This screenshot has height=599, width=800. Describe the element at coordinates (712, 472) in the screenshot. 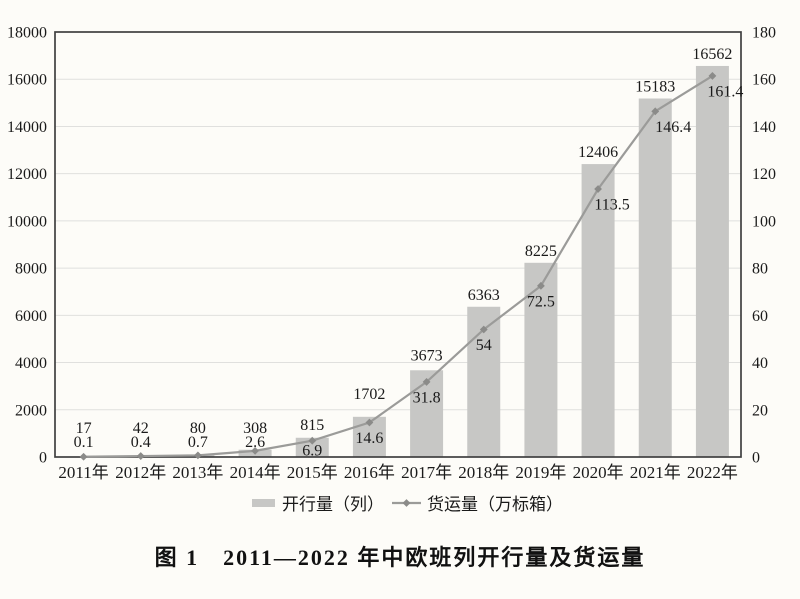

I see `x-axis-label: 2022年` at that location.